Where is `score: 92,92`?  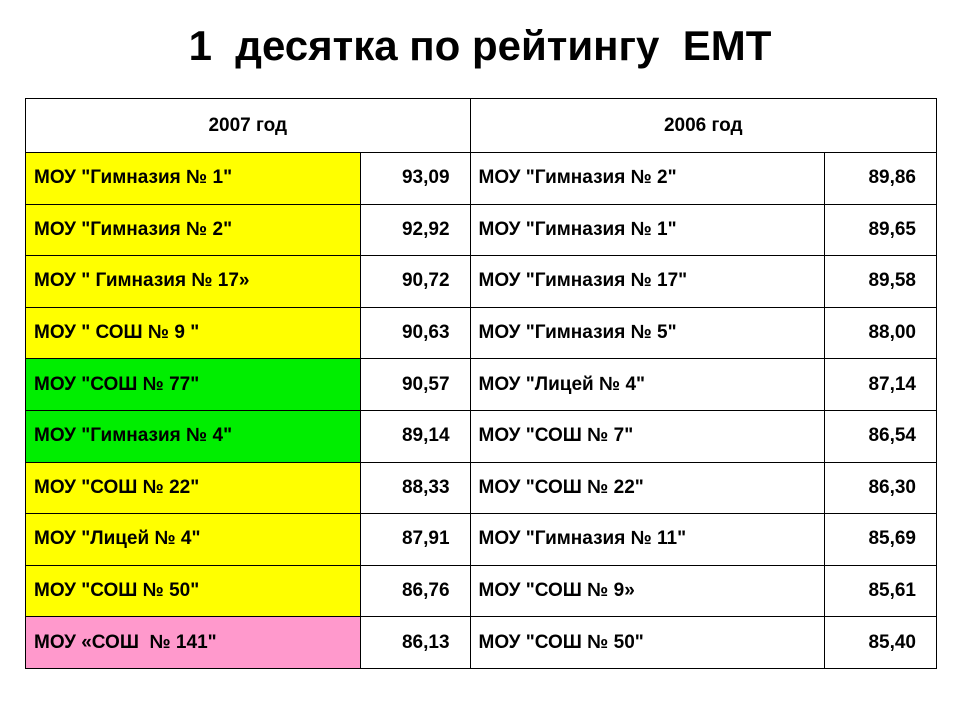
score: 92,92 is located at coordinates (415, 230).